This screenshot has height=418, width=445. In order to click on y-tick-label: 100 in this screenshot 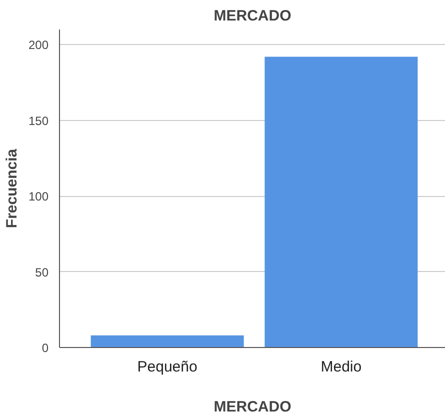, I will do `click(38, 197)`.